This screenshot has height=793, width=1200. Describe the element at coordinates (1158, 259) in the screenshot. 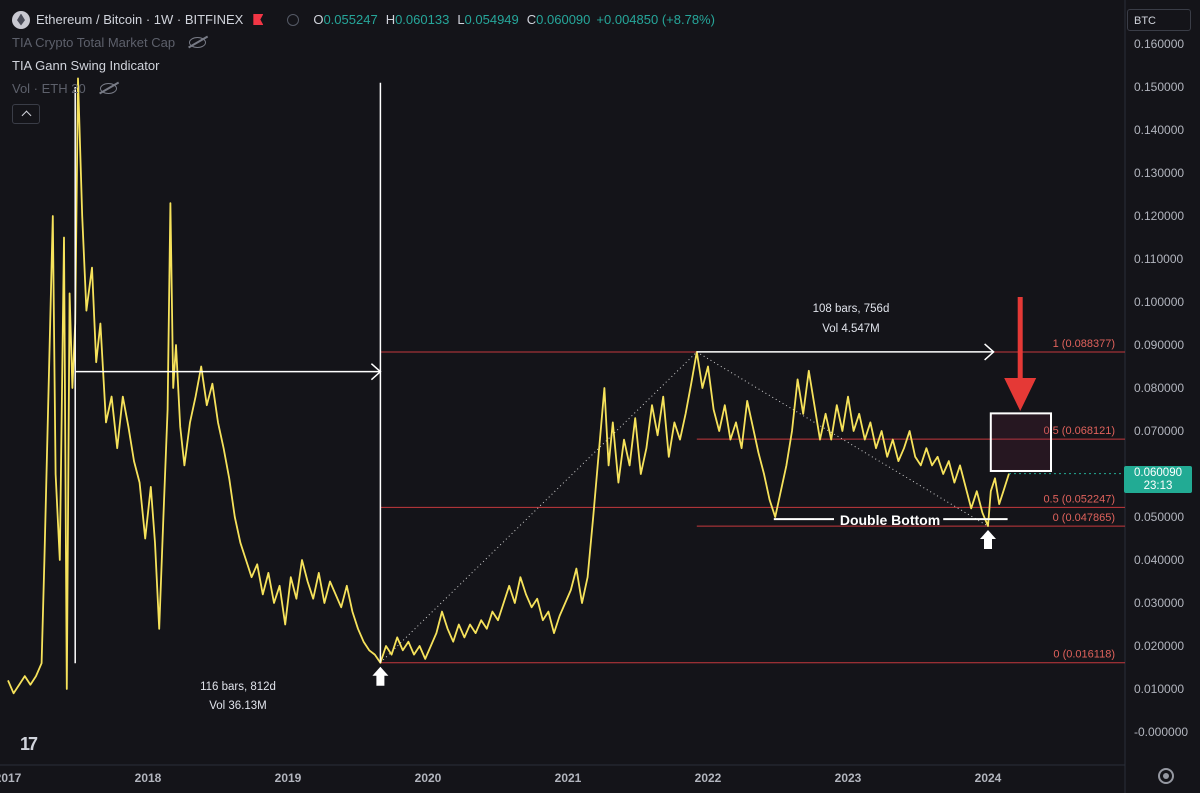

I see `y-tick-label: 0.110000` at that location.